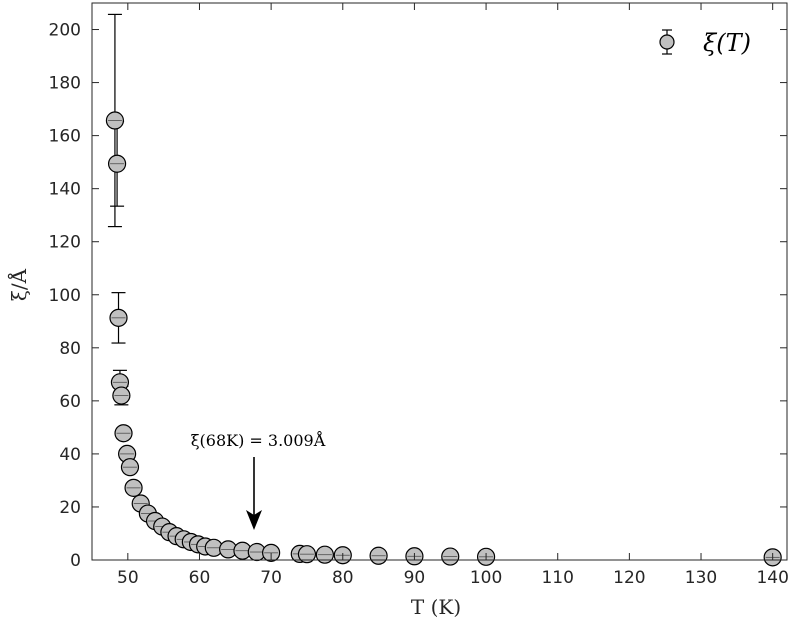 This screenshot has width=789, height=625. What do you see at coordinates (436, 607) in the screenshot?
I see `x-axis-title: T (K)` at bounding box center [436, 607].